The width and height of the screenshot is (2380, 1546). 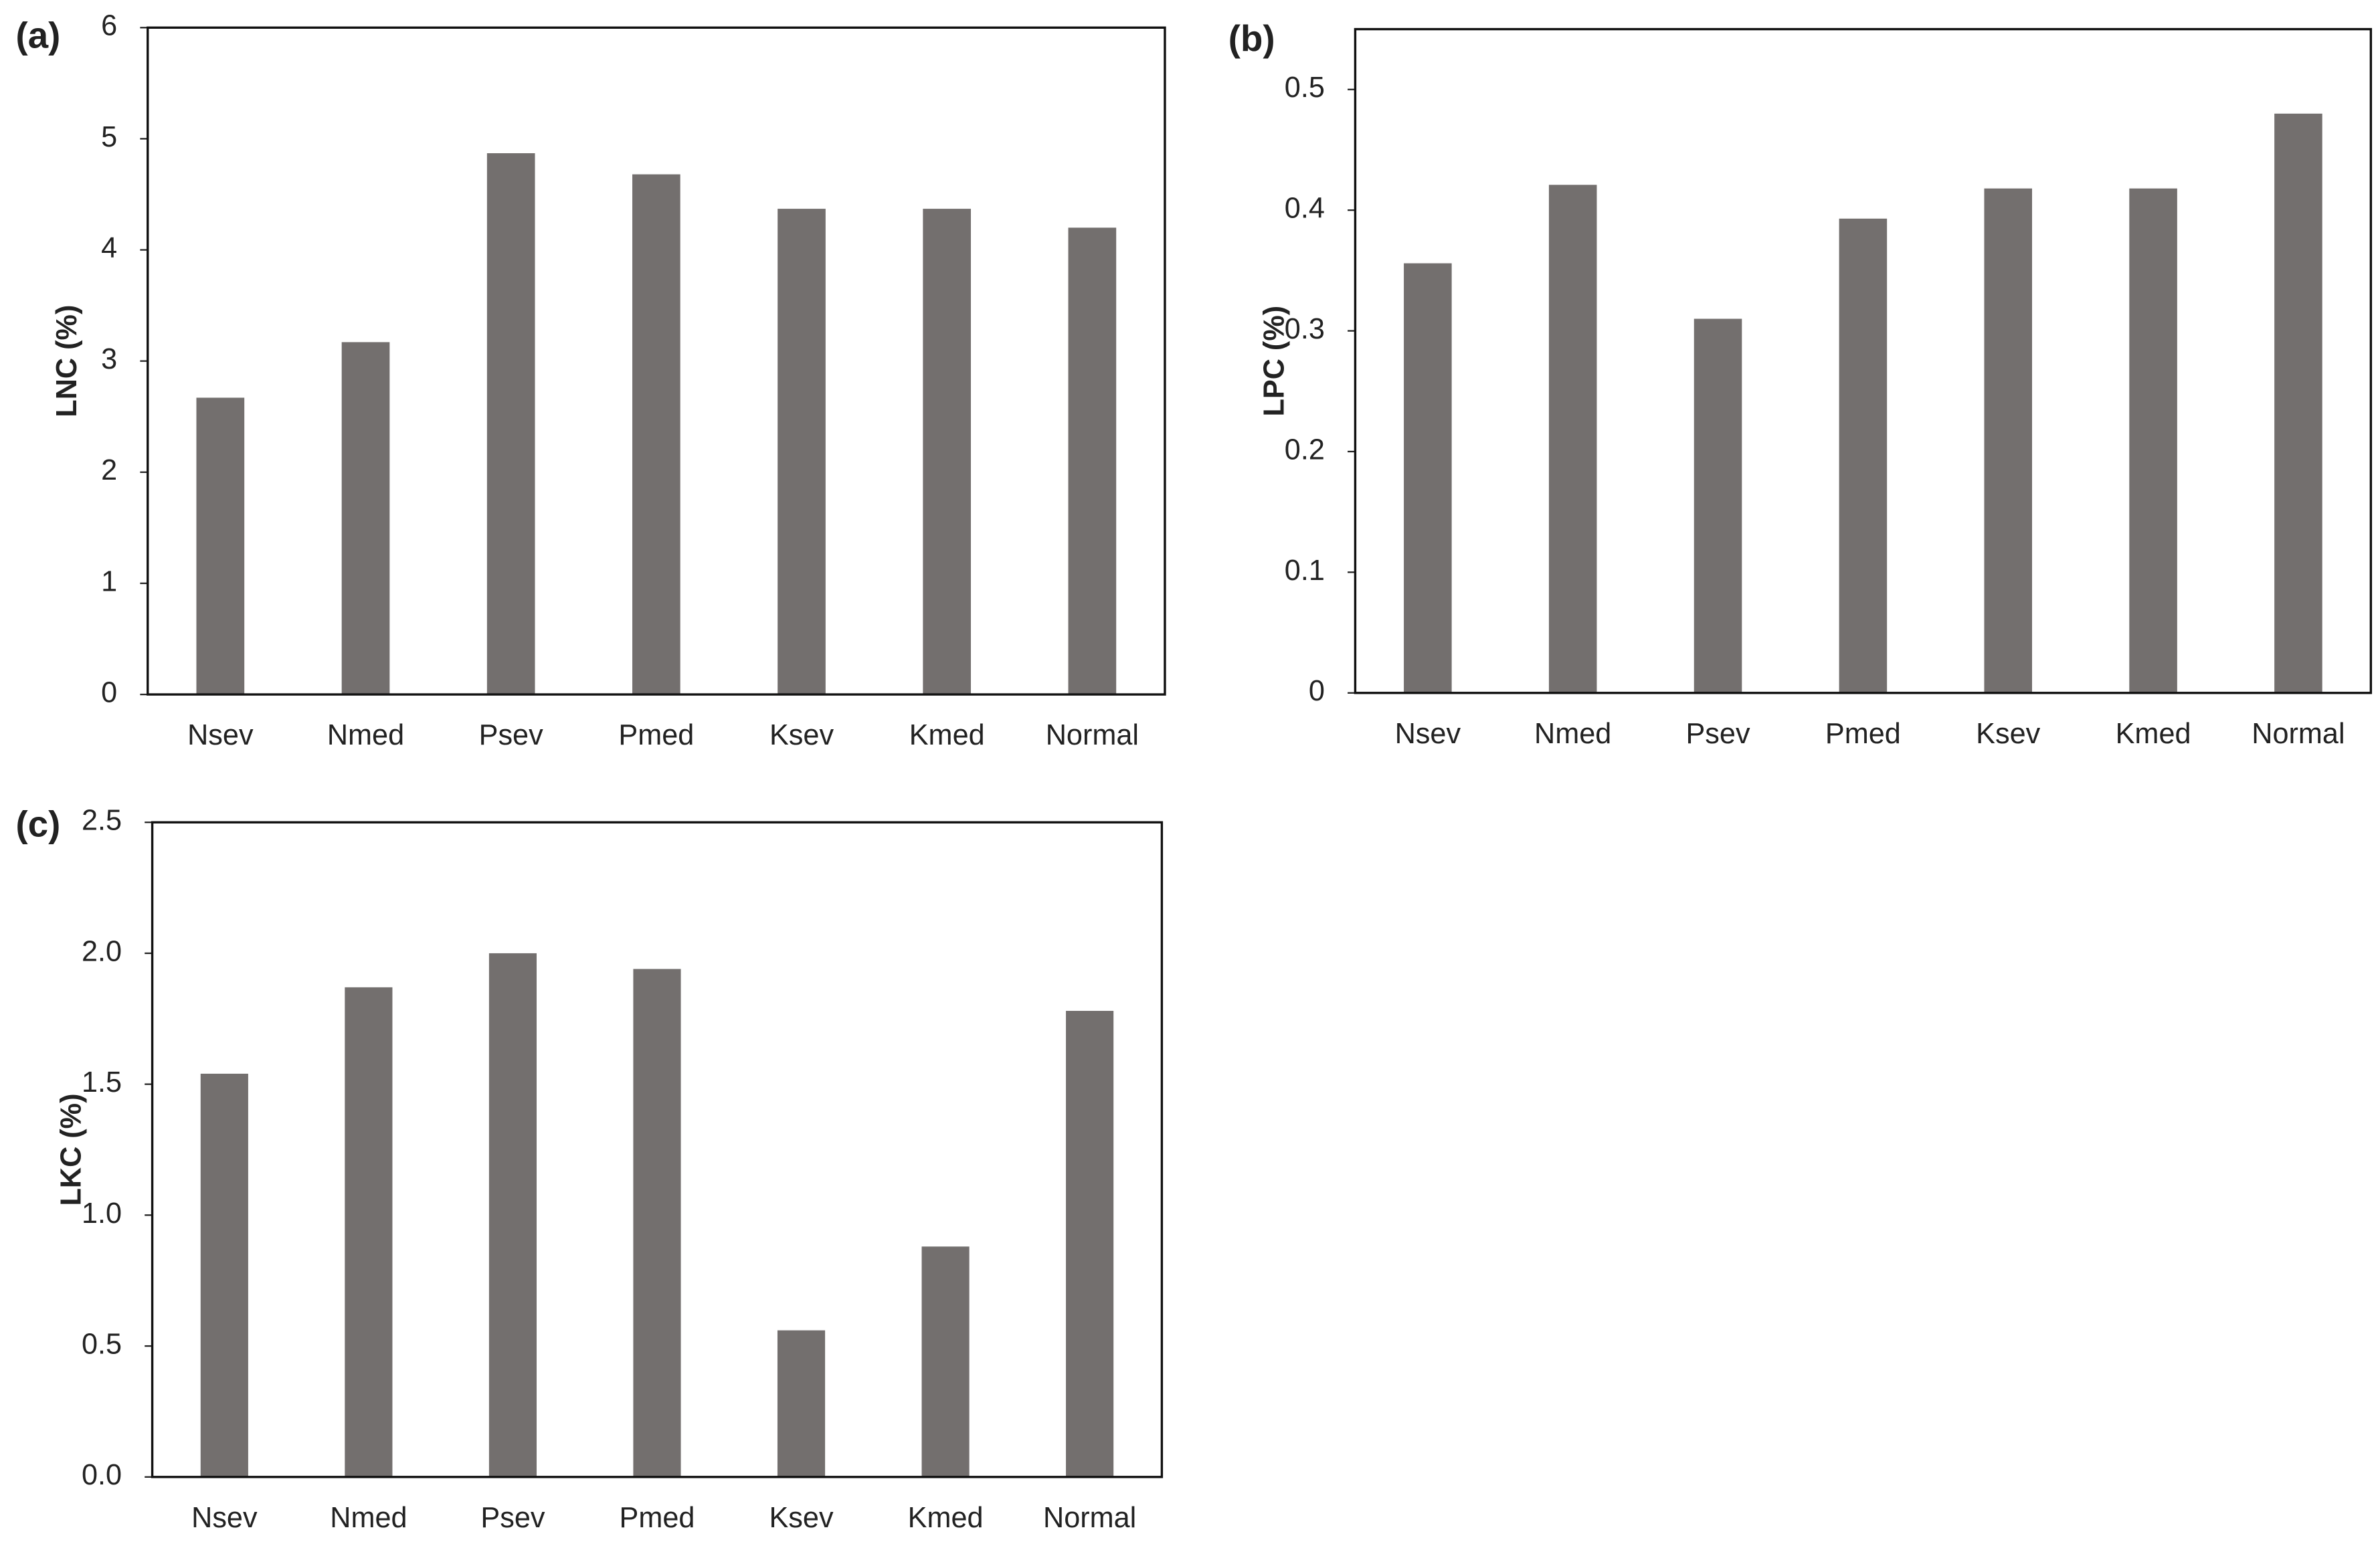 What do you see at coordinates (1305, 329) in the screenshot?
I see `y-tick-label: 0.3` at bounding box center [1305, 329].